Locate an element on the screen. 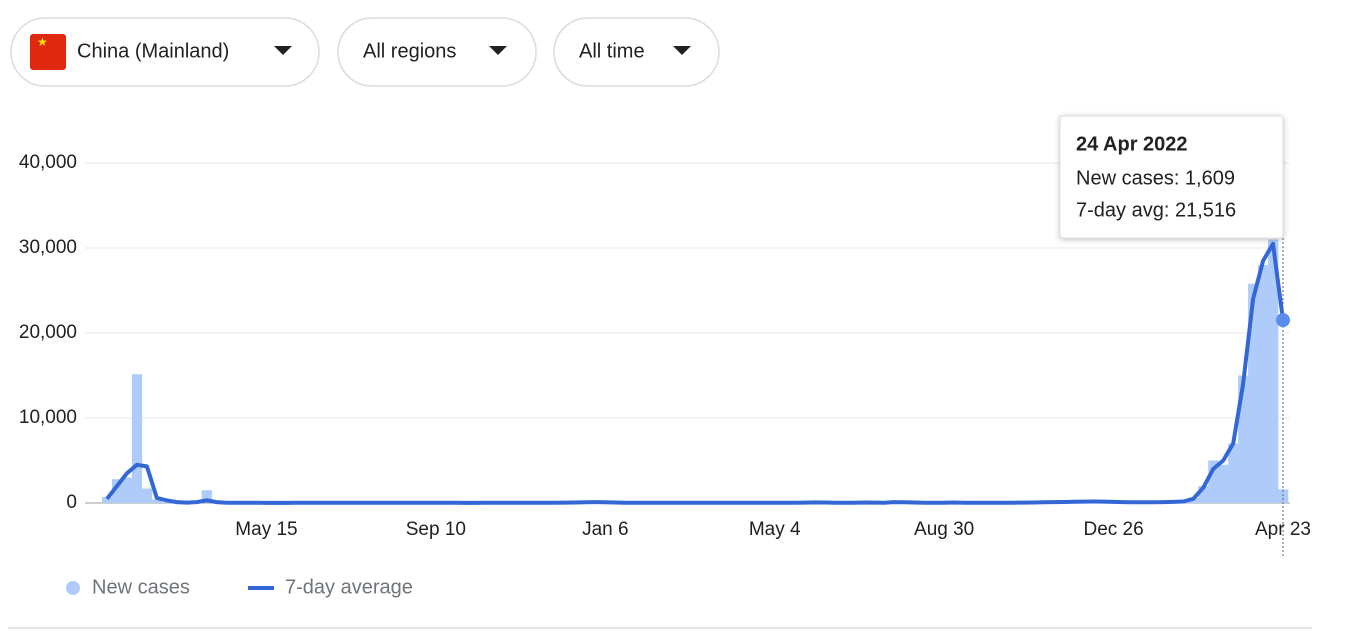 The width and height of the screenshot is (1348, 637). y-tick-label: 0 is located at coordinates (71, 502).